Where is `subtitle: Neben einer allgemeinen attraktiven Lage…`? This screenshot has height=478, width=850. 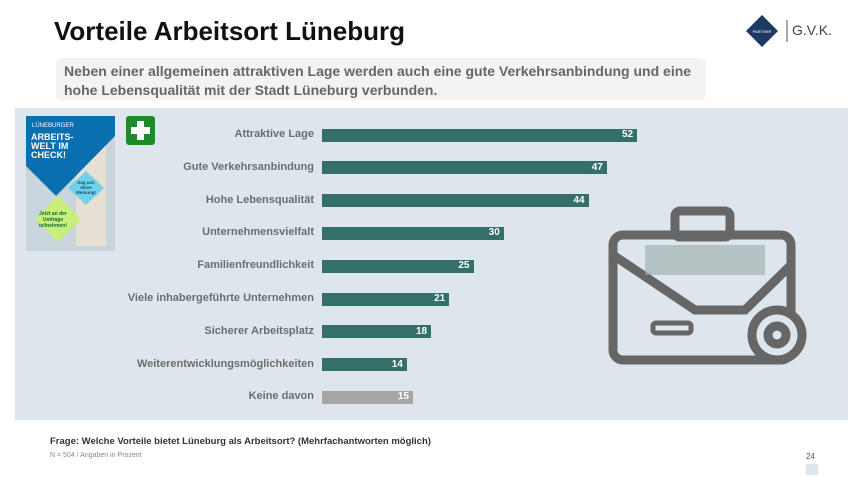
subtitle: Neben einer allgemeinen attraktiven Lage… is located at coordinates (381, 79).